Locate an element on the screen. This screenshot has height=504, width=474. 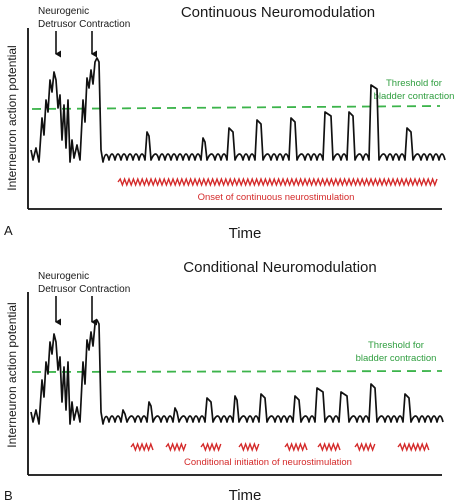
panel-b-letter: B is located at coordinates (8, 495).